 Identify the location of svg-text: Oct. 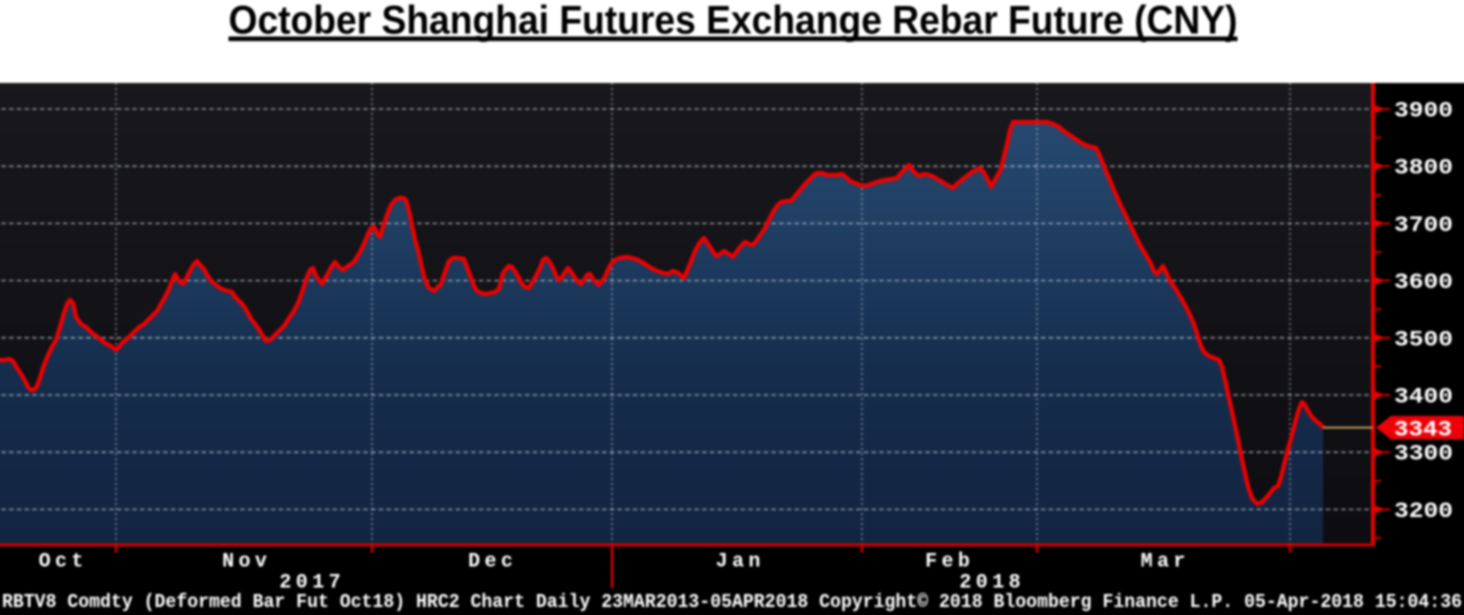
(63, 562).